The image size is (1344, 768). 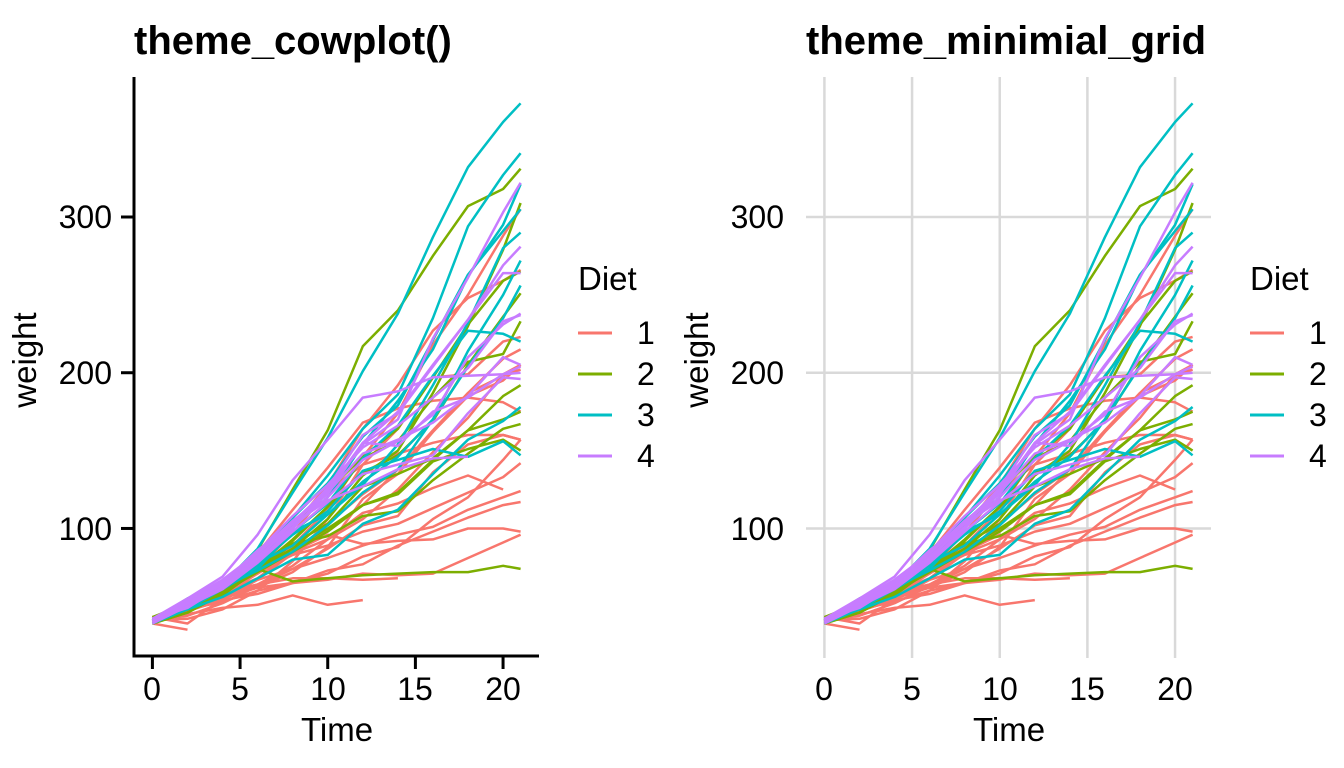 What do you see at coordinates (293, 41) in the screenshot?
I see `plot-title: theme_cowplot()` at bounding box center [293, 41].